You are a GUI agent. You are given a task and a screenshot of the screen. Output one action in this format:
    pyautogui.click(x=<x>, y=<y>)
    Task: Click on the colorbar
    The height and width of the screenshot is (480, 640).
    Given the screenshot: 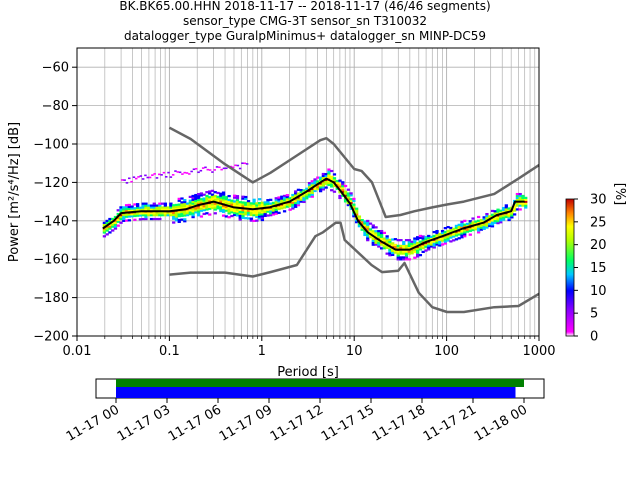 What is the action you would take?
    pyautogui.click(x=570, y=267)
    